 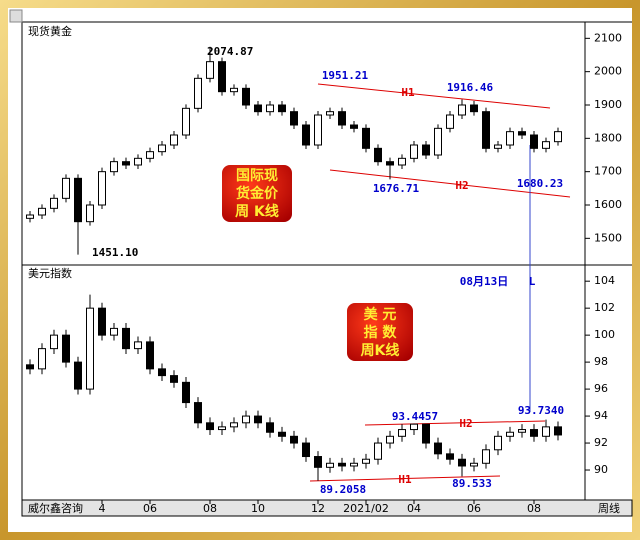 What do you see at coordinates (50, 273) in the screenshot?
I see `panel-title: 美元指数` at bounding box center [50, 273].